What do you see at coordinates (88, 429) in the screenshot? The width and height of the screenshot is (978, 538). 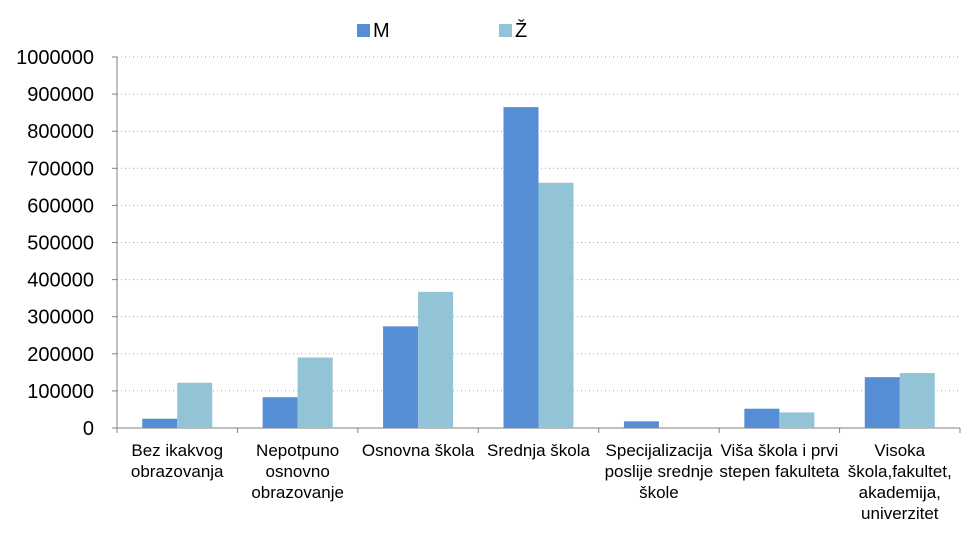 I see `y-tick-label: 0` at bounding box center [88, 429].